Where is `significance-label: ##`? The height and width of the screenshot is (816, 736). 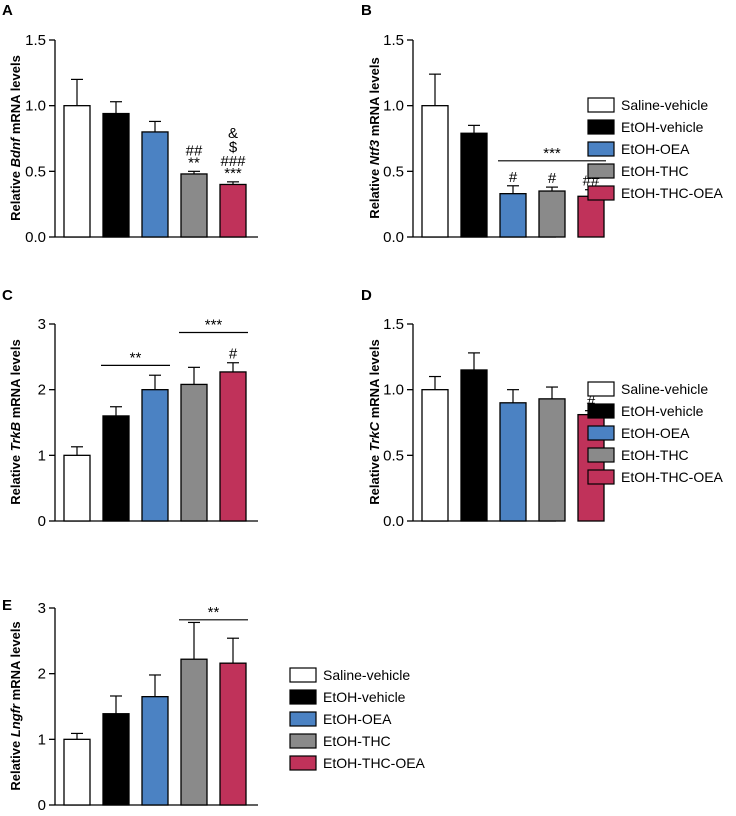
significance-label: ## is located at coordinates (194, 150).